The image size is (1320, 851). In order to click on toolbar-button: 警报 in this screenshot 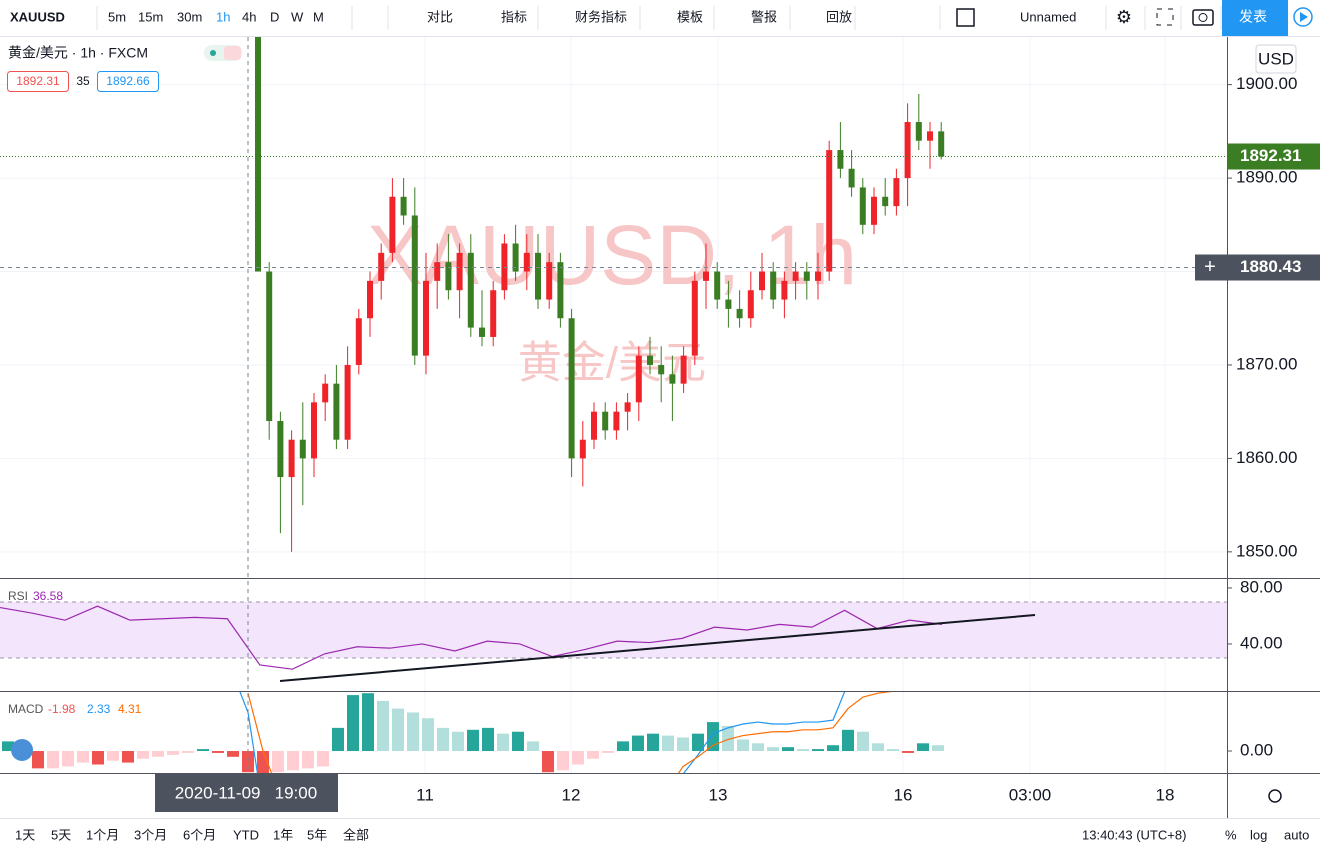, I will do `click(764, 16)`.